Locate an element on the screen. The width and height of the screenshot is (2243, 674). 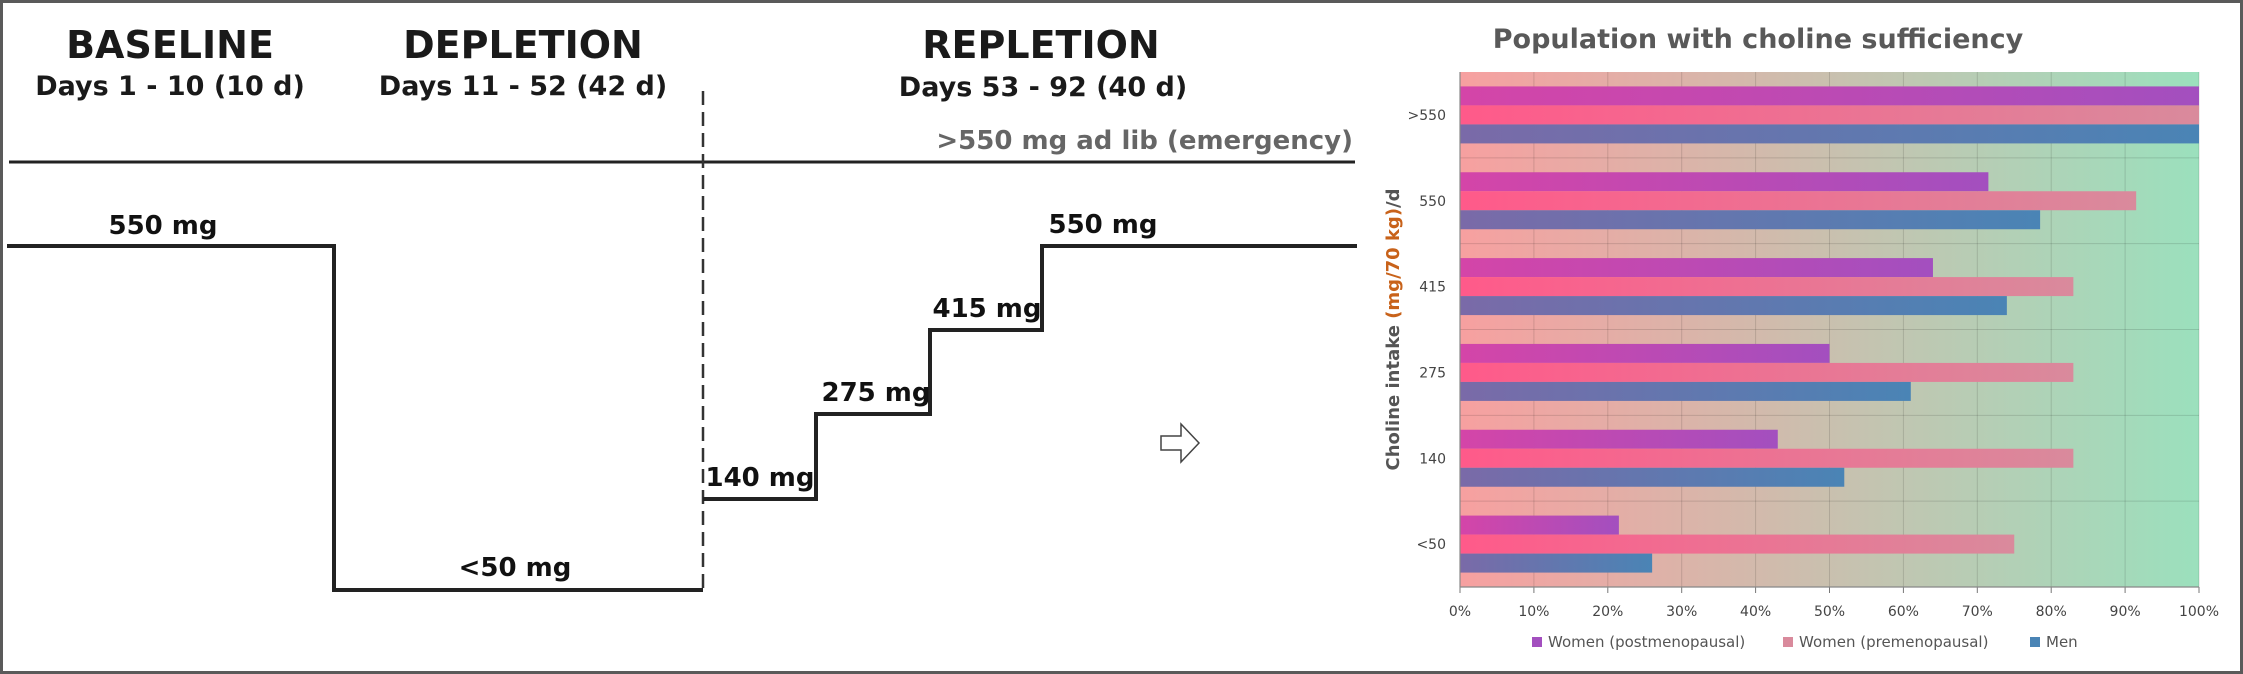
x-tick-label: 30% is located at coordinates (1681, 612).